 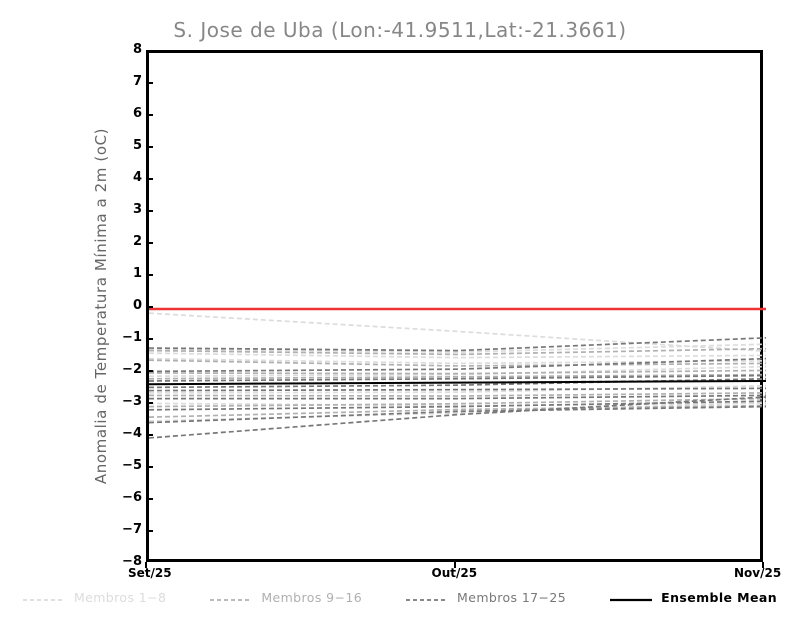 I want to click on y-axis-tick-label: 4, so click(x=137, y=177).